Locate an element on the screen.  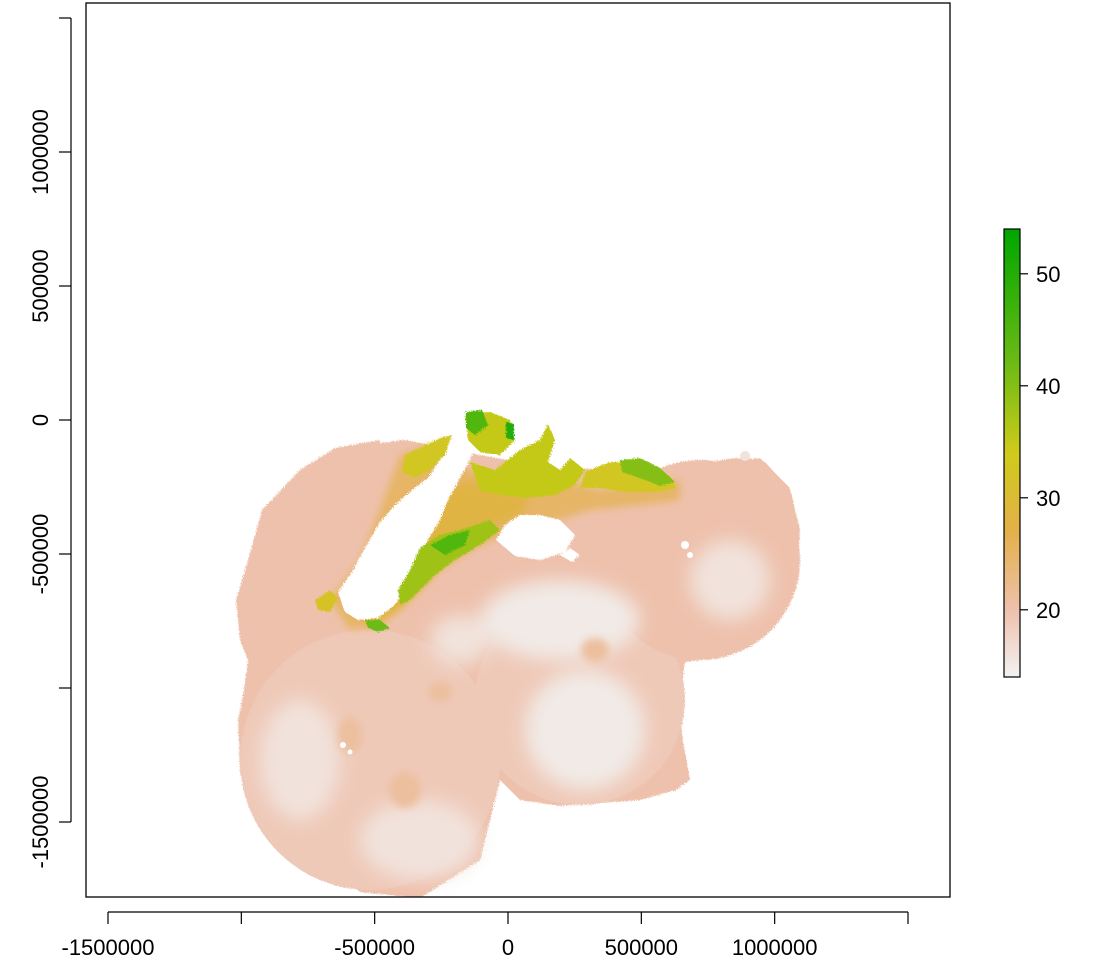
y-tick-label: -500000 is located at coordinates (40, 554).